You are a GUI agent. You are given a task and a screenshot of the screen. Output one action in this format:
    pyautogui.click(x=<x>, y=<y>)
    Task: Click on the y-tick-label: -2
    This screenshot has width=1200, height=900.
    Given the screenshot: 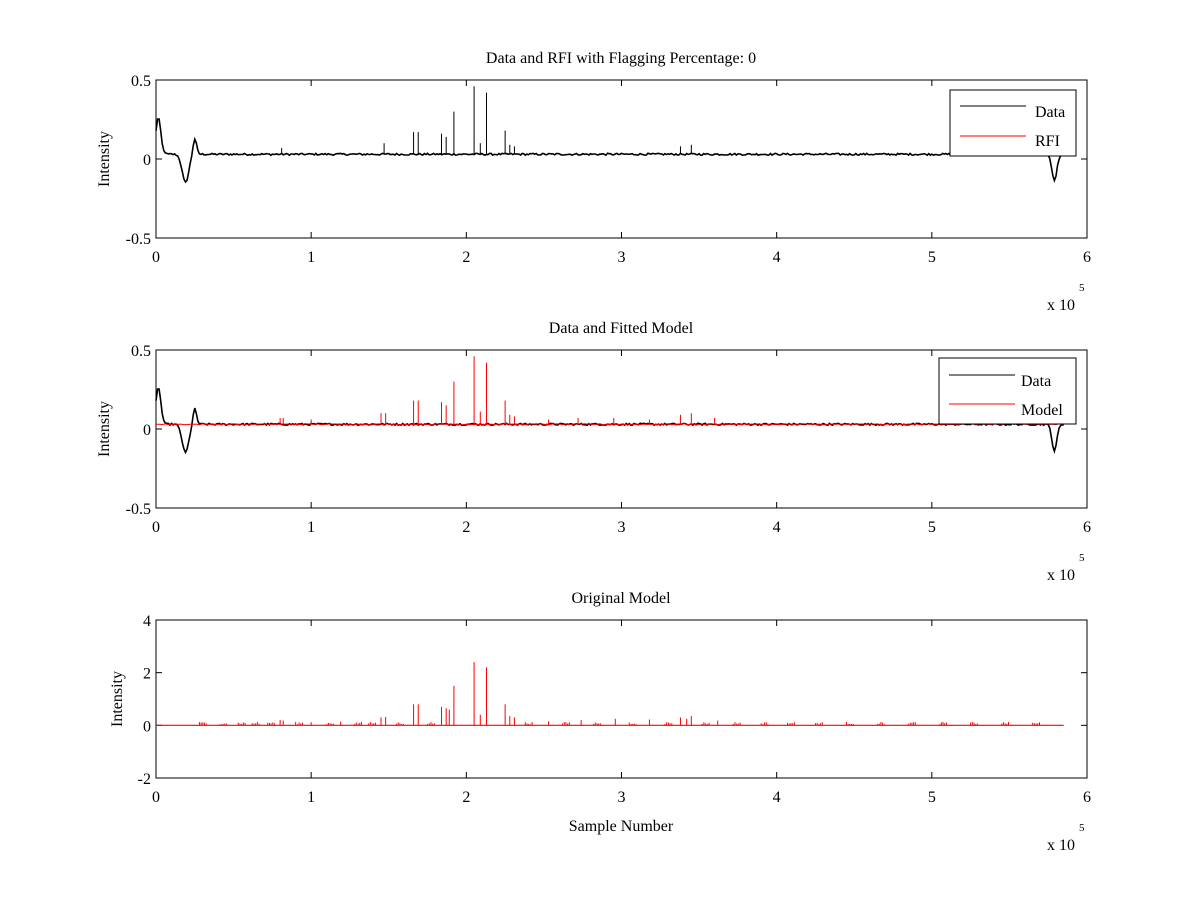 What is the action you would take?
    pyautogui.click(x=144, y=779)
    